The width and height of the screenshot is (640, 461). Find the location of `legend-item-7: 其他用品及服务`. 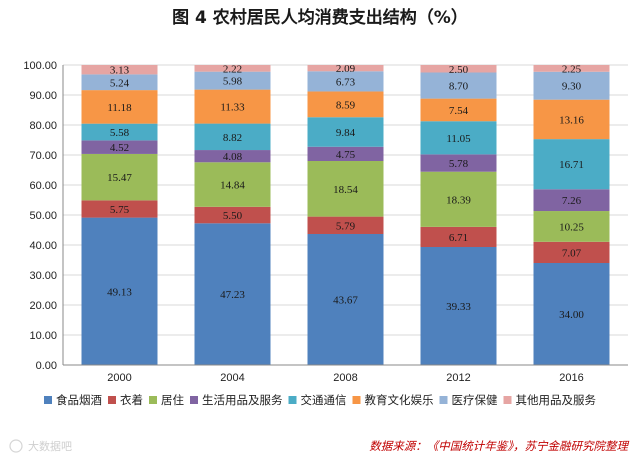

legend-item-7: 其他用品及服务 is located at coordinates (549, 400).